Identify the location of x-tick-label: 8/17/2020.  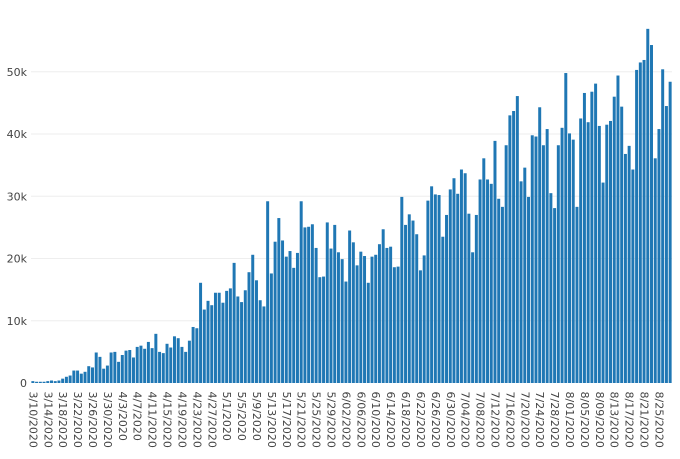
(629, 420).